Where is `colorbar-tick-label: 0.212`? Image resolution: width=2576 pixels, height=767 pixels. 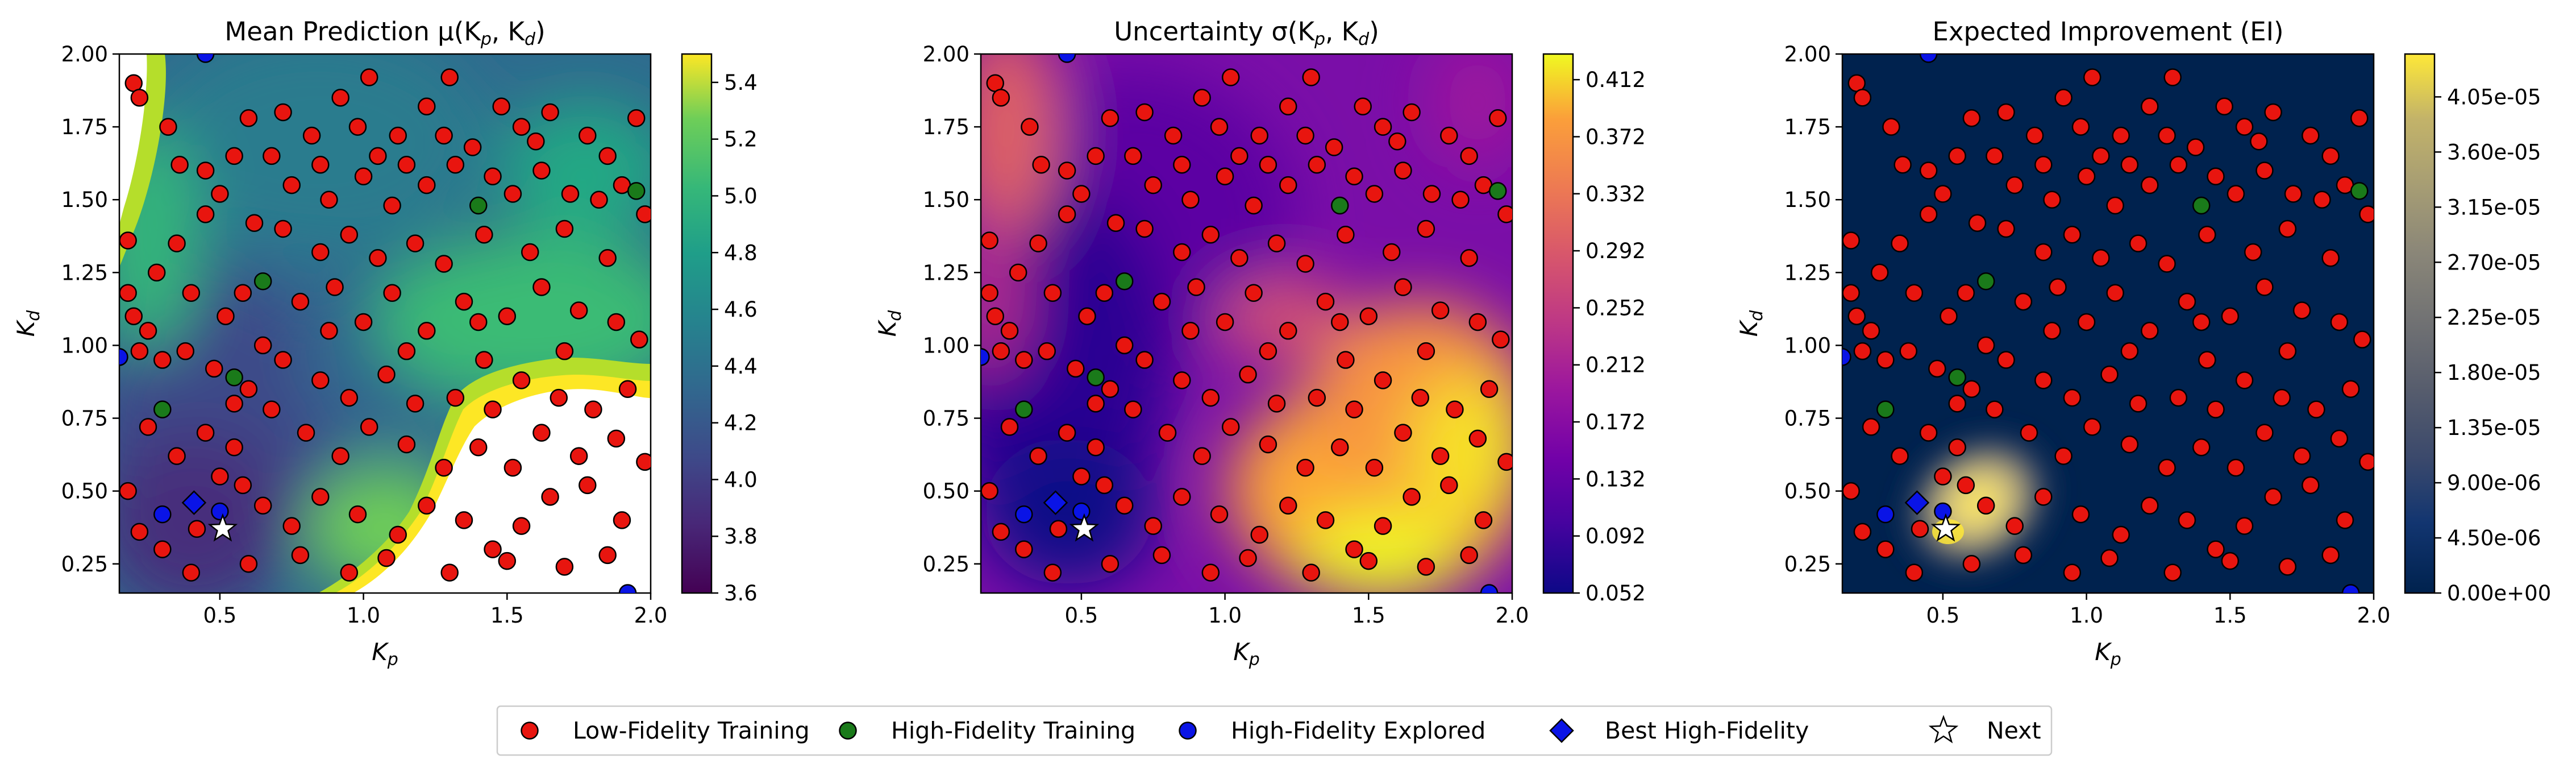 colorbar-tick-label: 0.212 is located at coordinates (1615, 365).